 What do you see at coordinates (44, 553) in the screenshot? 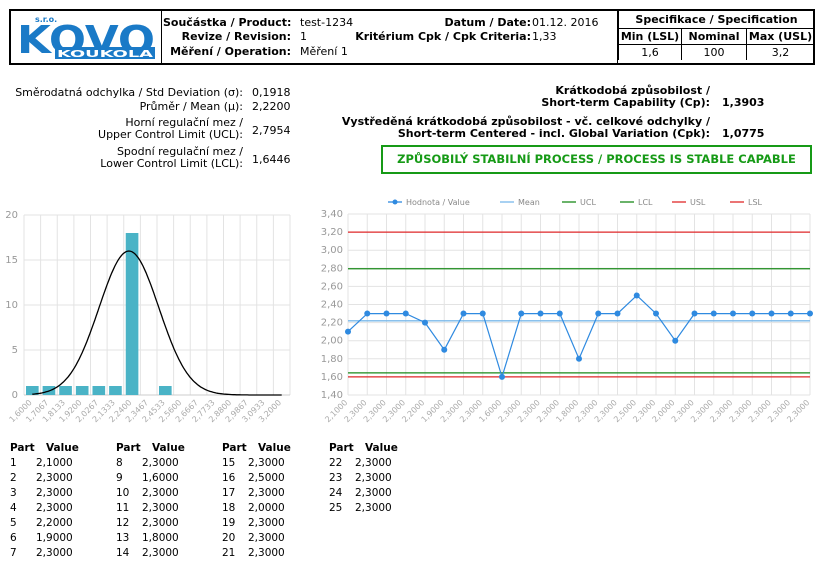
I see `table-row: 7 2,3000` at bounding box center [44, 553].